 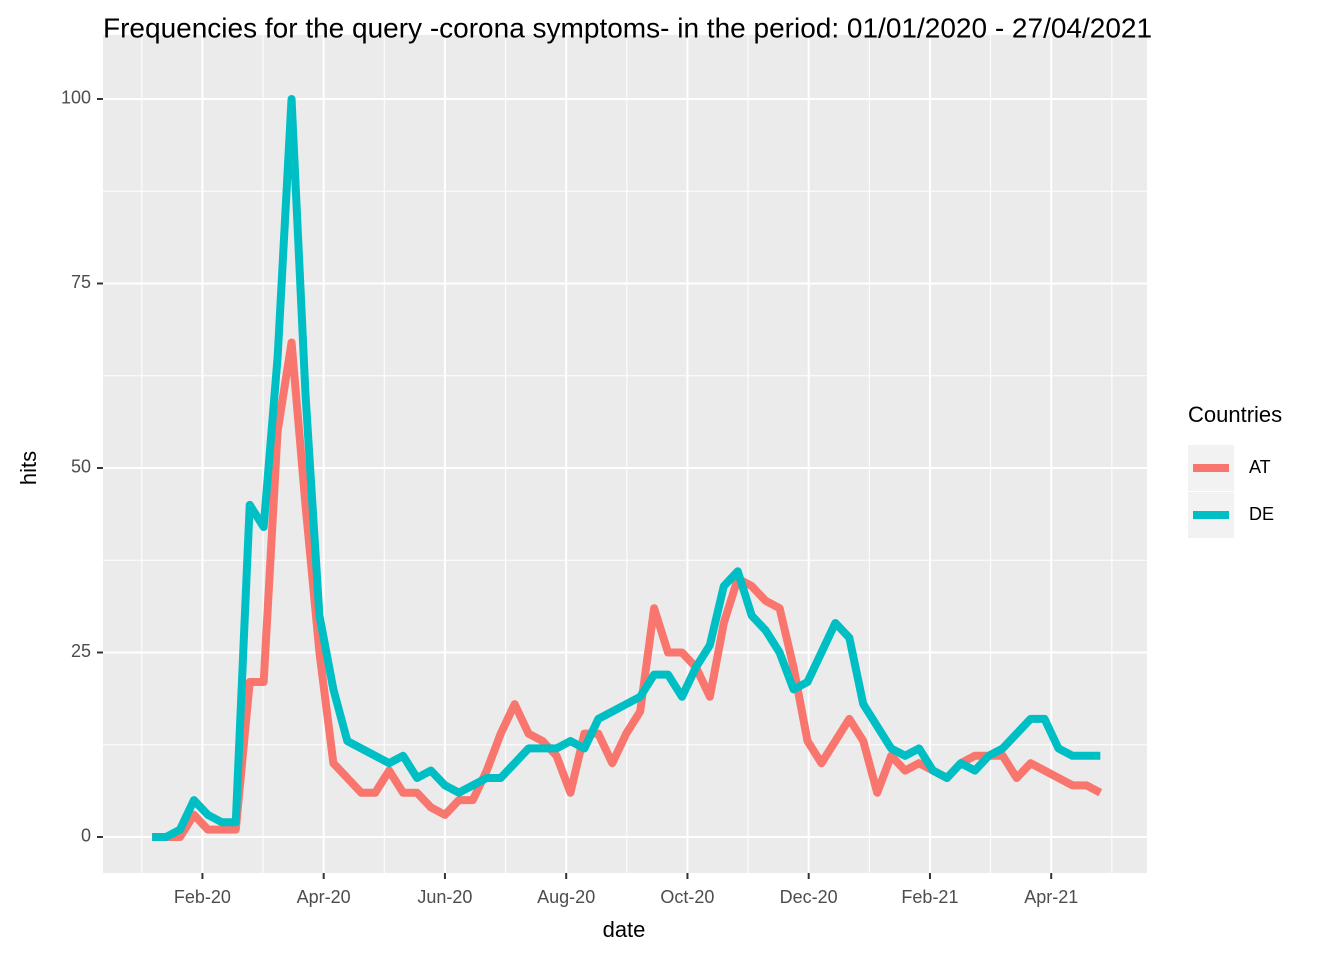 I want to click on x-axis-label: date, so click(x=624, y=929).